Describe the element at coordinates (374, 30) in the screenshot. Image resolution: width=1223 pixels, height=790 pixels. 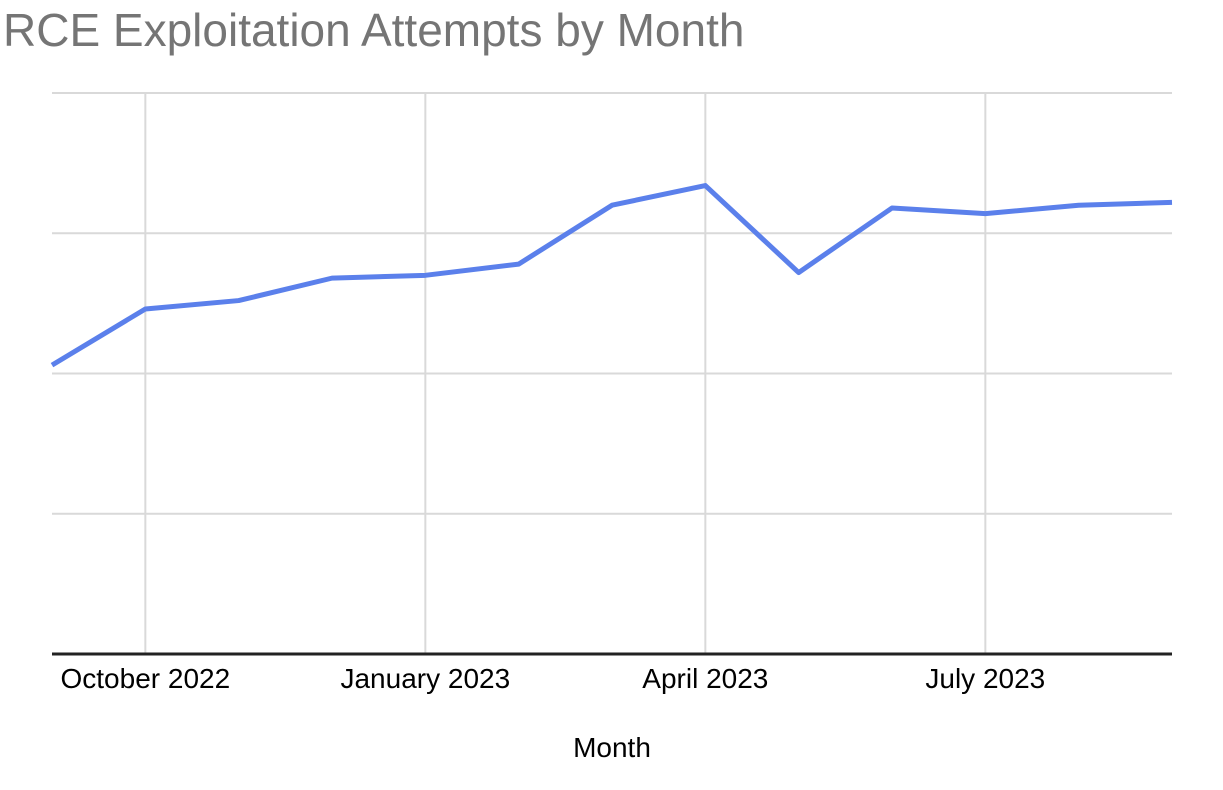
I see `chart-title: RCE Exploitation Attempts by Month` at that location.